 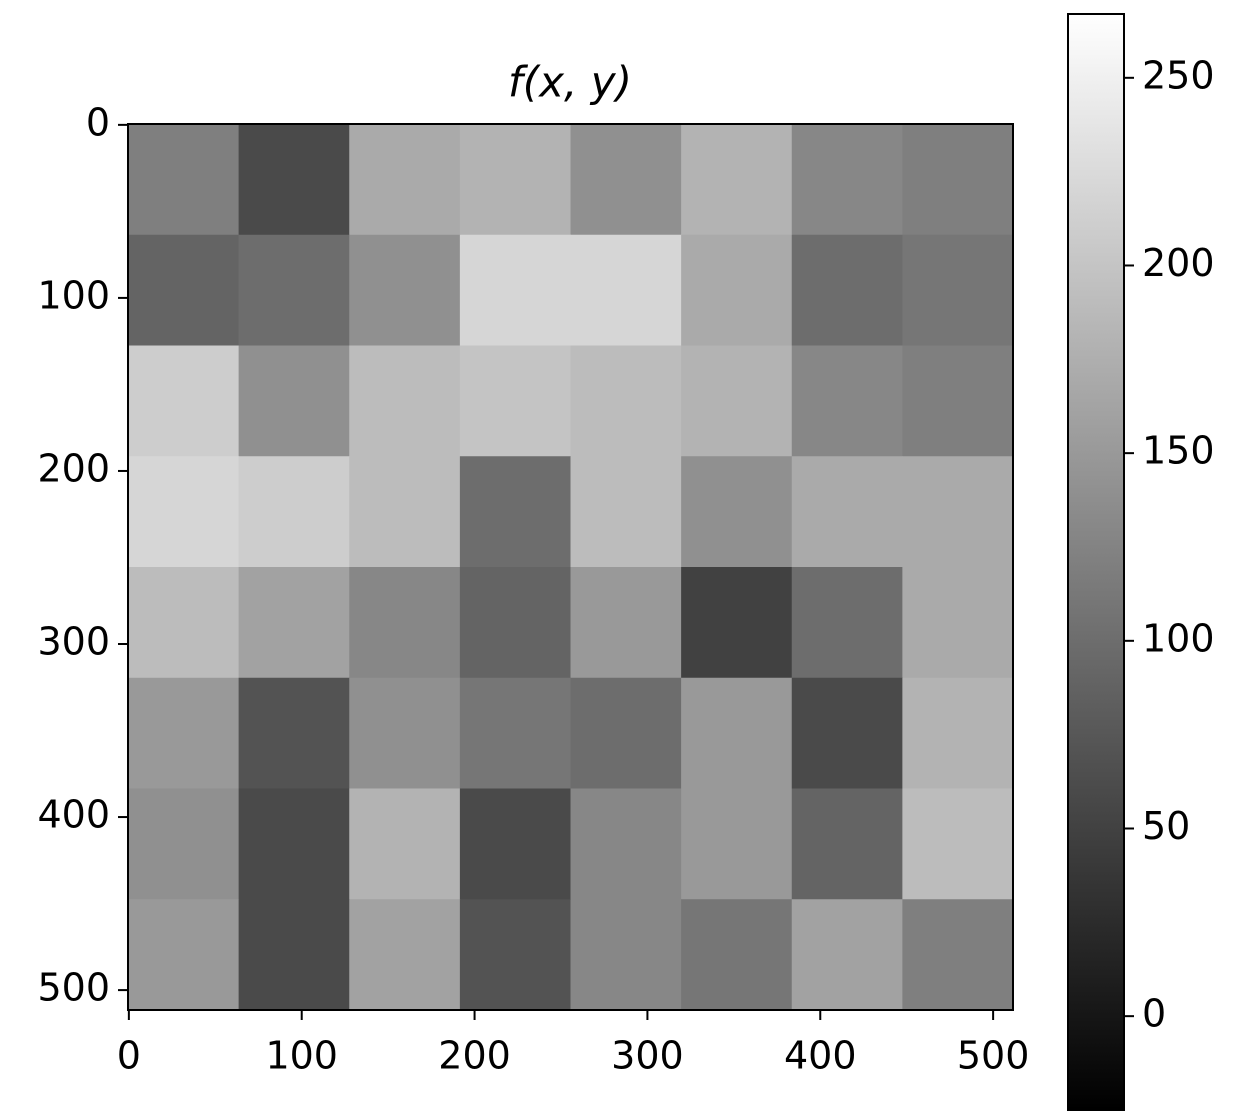 I want to click on y-tick-label: 0, so click(x=98, y=122).